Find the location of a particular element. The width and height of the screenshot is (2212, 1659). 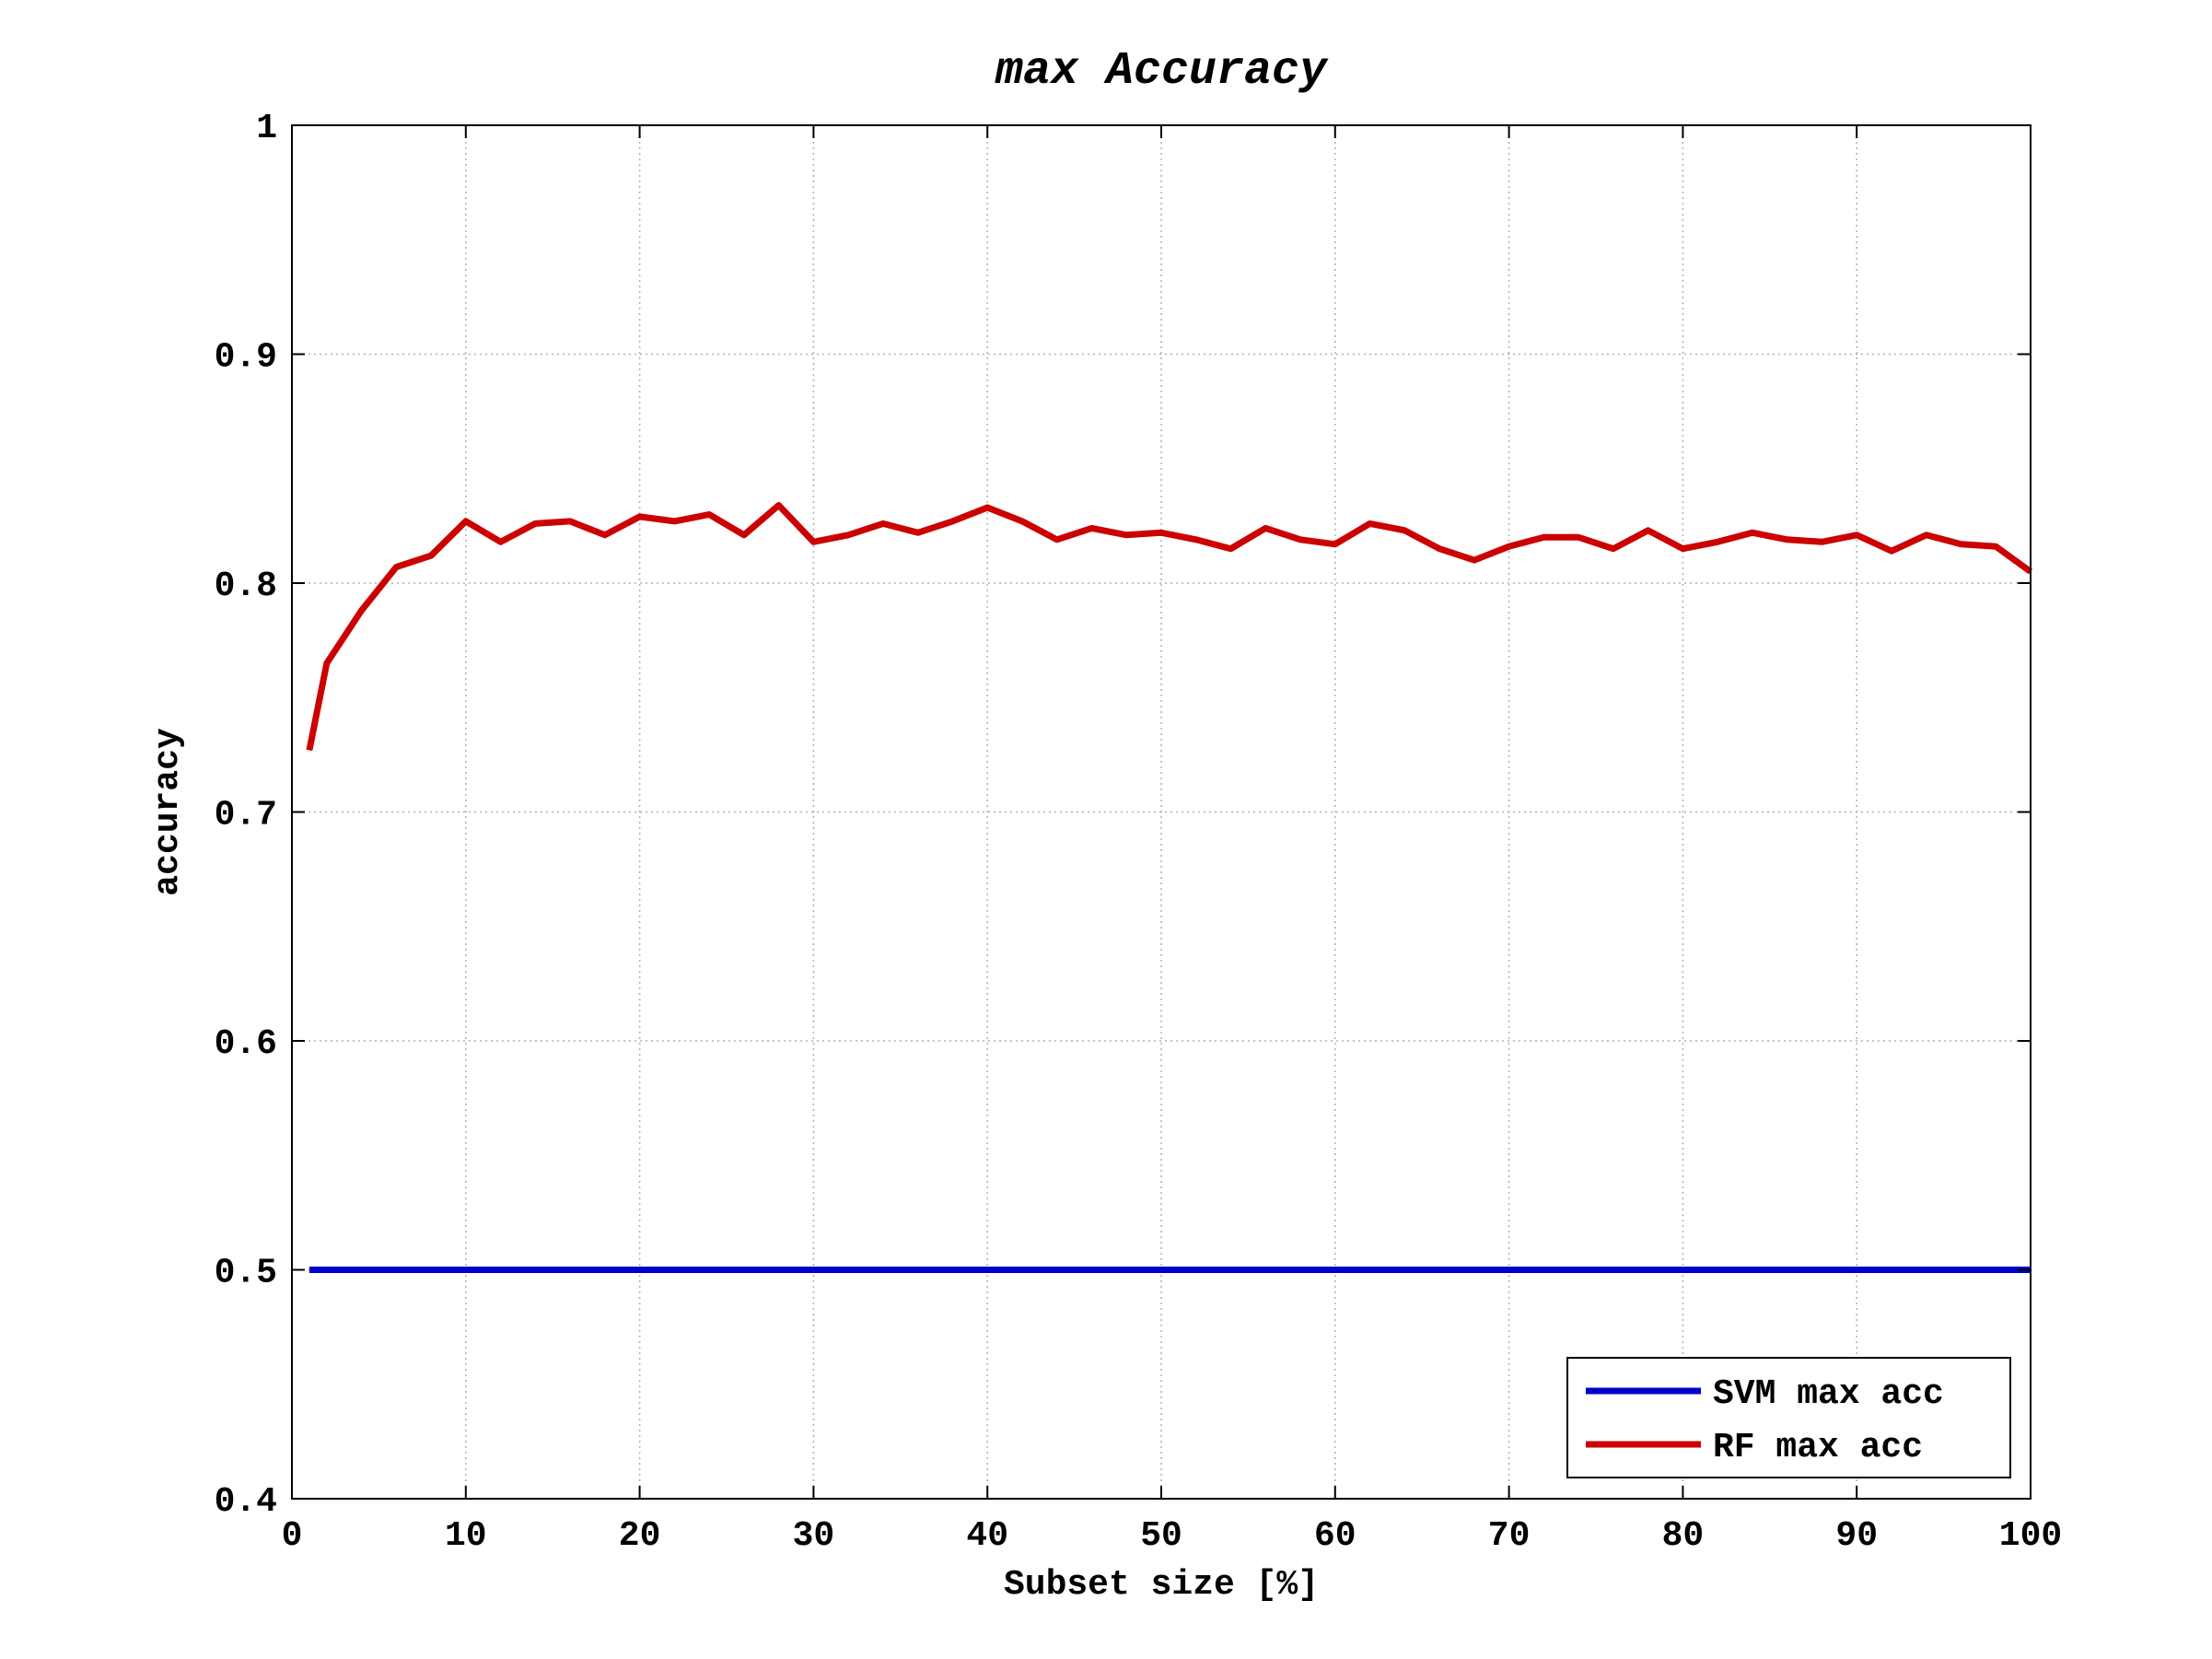

series-line-rf is located at coordinates (1170, 627).